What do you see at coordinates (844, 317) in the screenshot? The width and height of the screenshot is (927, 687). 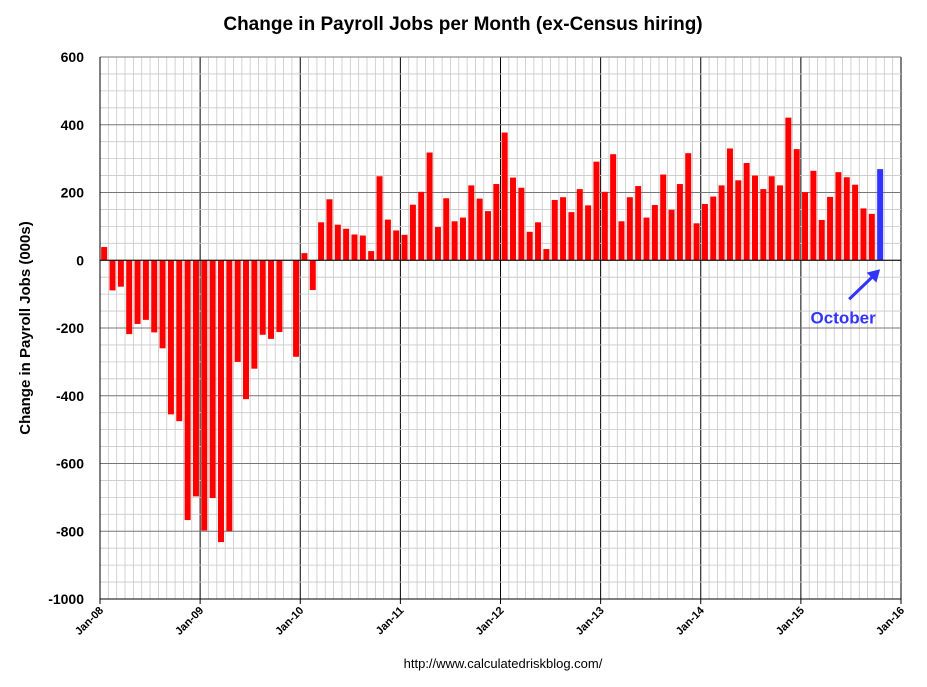 I see `annotation-label: October` at bounding box center [844, 317].